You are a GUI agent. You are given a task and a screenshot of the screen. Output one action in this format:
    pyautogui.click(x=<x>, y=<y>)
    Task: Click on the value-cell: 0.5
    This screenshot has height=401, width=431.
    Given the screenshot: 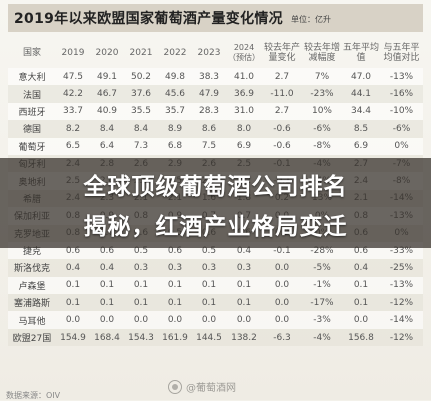 What is the action you would take?
    pyautogui.click(x=209, y=250)
    